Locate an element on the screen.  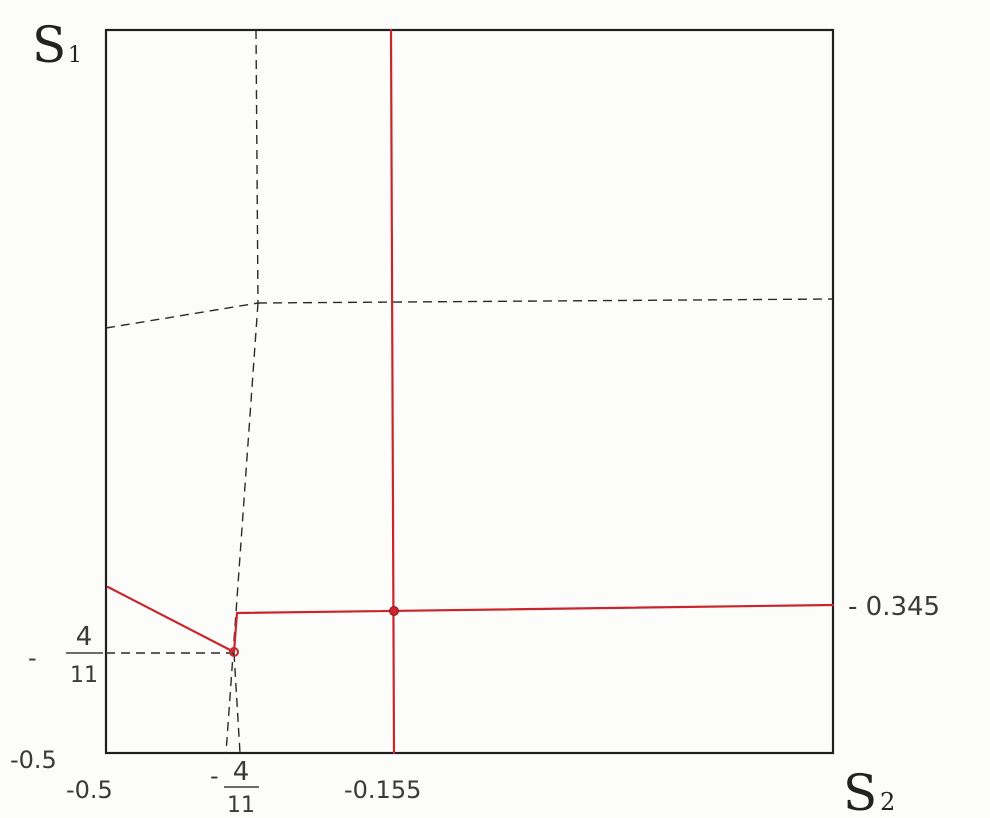
corner-point is located at coordinates (234, 652).